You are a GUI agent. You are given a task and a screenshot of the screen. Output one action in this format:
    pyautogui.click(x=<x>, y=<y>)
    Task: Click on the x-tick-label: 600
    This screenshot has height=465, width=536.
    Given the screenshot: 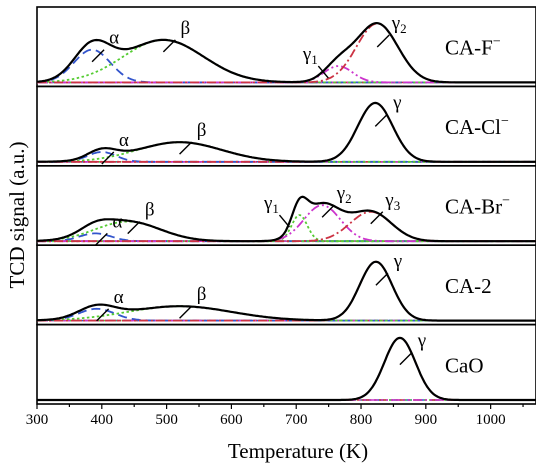 What is the action you would take?
    pyautogui.click(x=231, y=420)
    